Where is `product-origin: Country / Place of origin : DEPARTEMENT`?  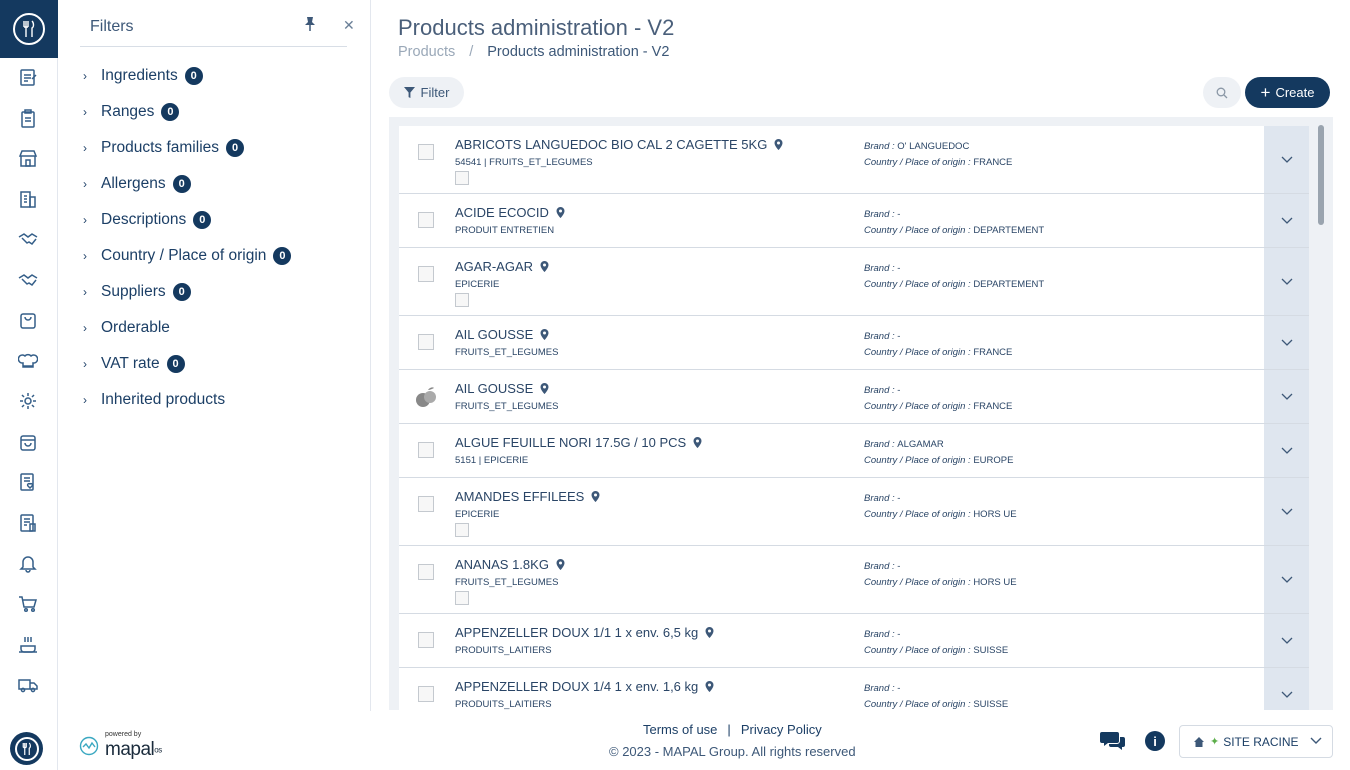 product-origin: Country / Place of origin : DEPARTEMENT is located at coordinates (954, 284).